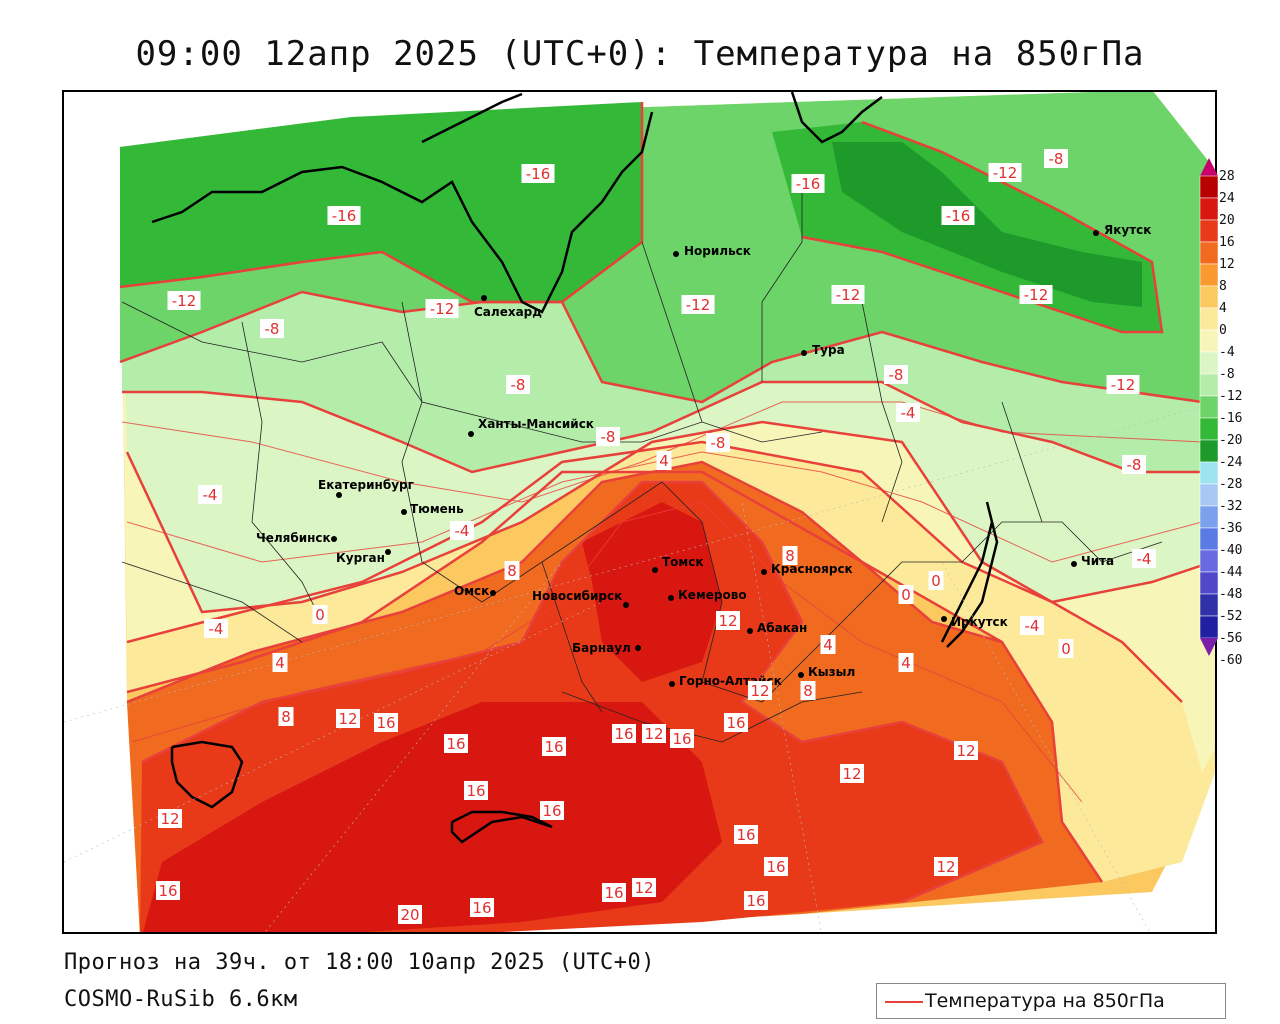 This screenshot has width=1280, height=1024. I want to click on svg-text: Новосибирск, so click(577, 596).